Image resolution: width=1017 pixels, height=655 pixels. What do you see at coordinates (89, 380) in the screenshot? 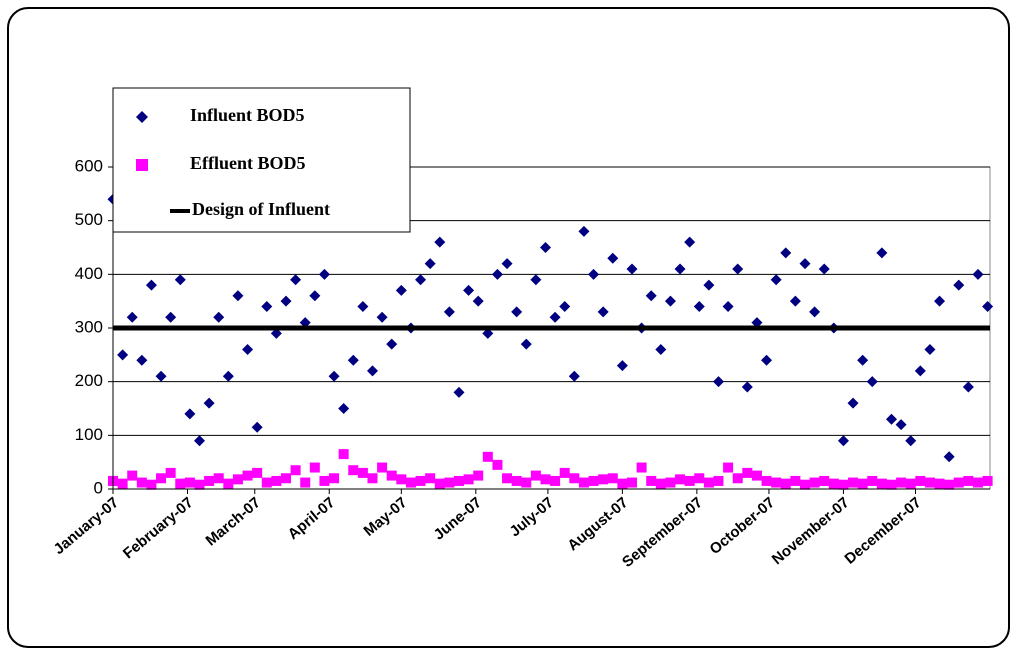
I see `y-tick-label: 200` at bounding box center [89, 380].